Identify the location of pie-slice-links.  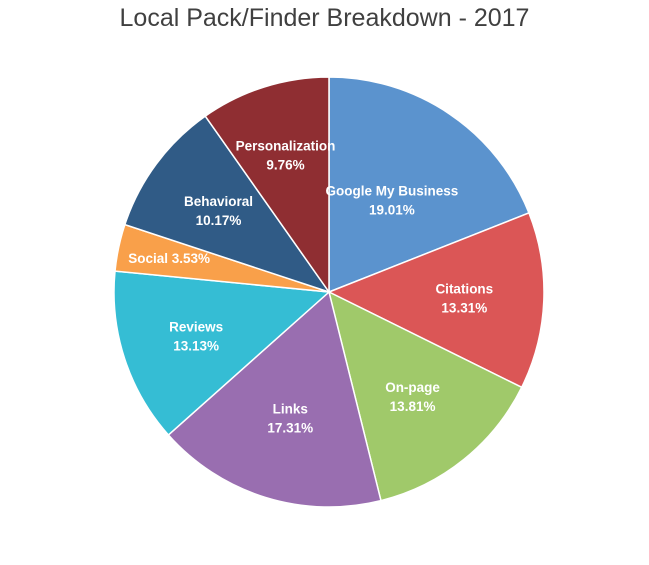
(274, 399).